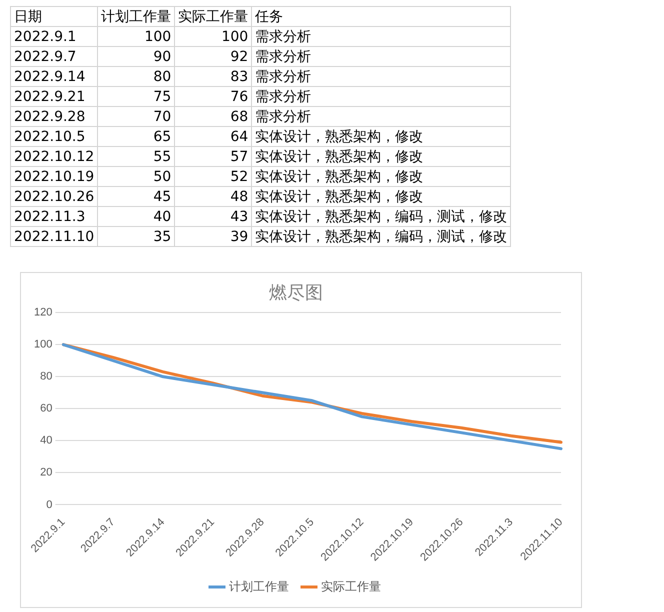 Image resolution: width=664 pixels, height=612 pixels. I want to click on y-tick-label: 20, so click(46, 472).